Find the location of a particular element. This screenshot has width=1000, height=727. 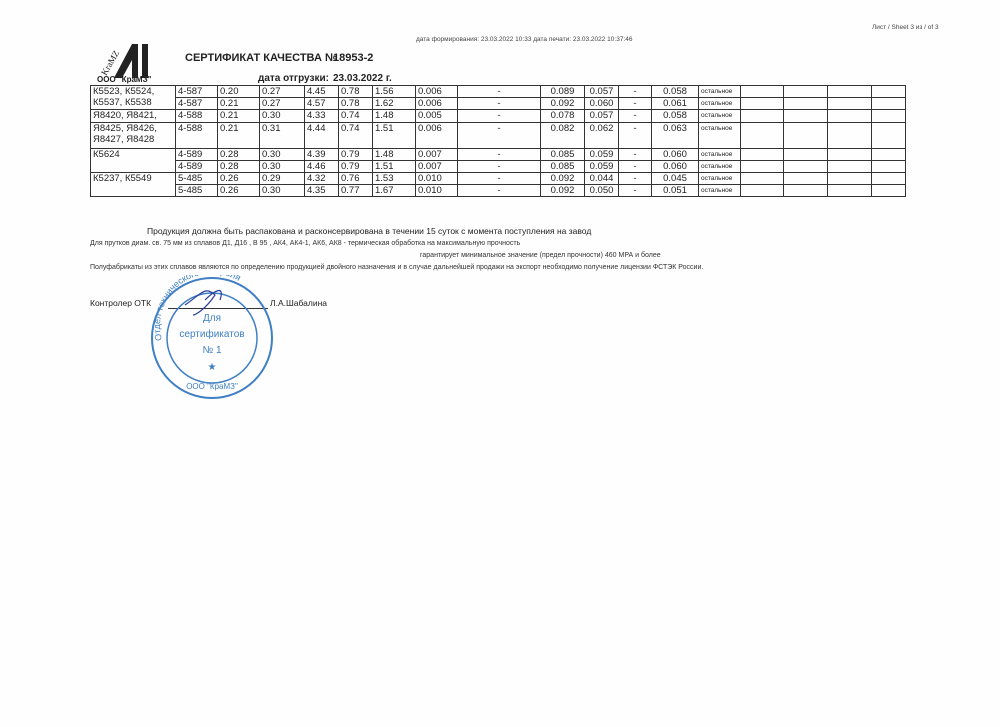

melt-numbers: К5624 is located at coordinates (133, 160).